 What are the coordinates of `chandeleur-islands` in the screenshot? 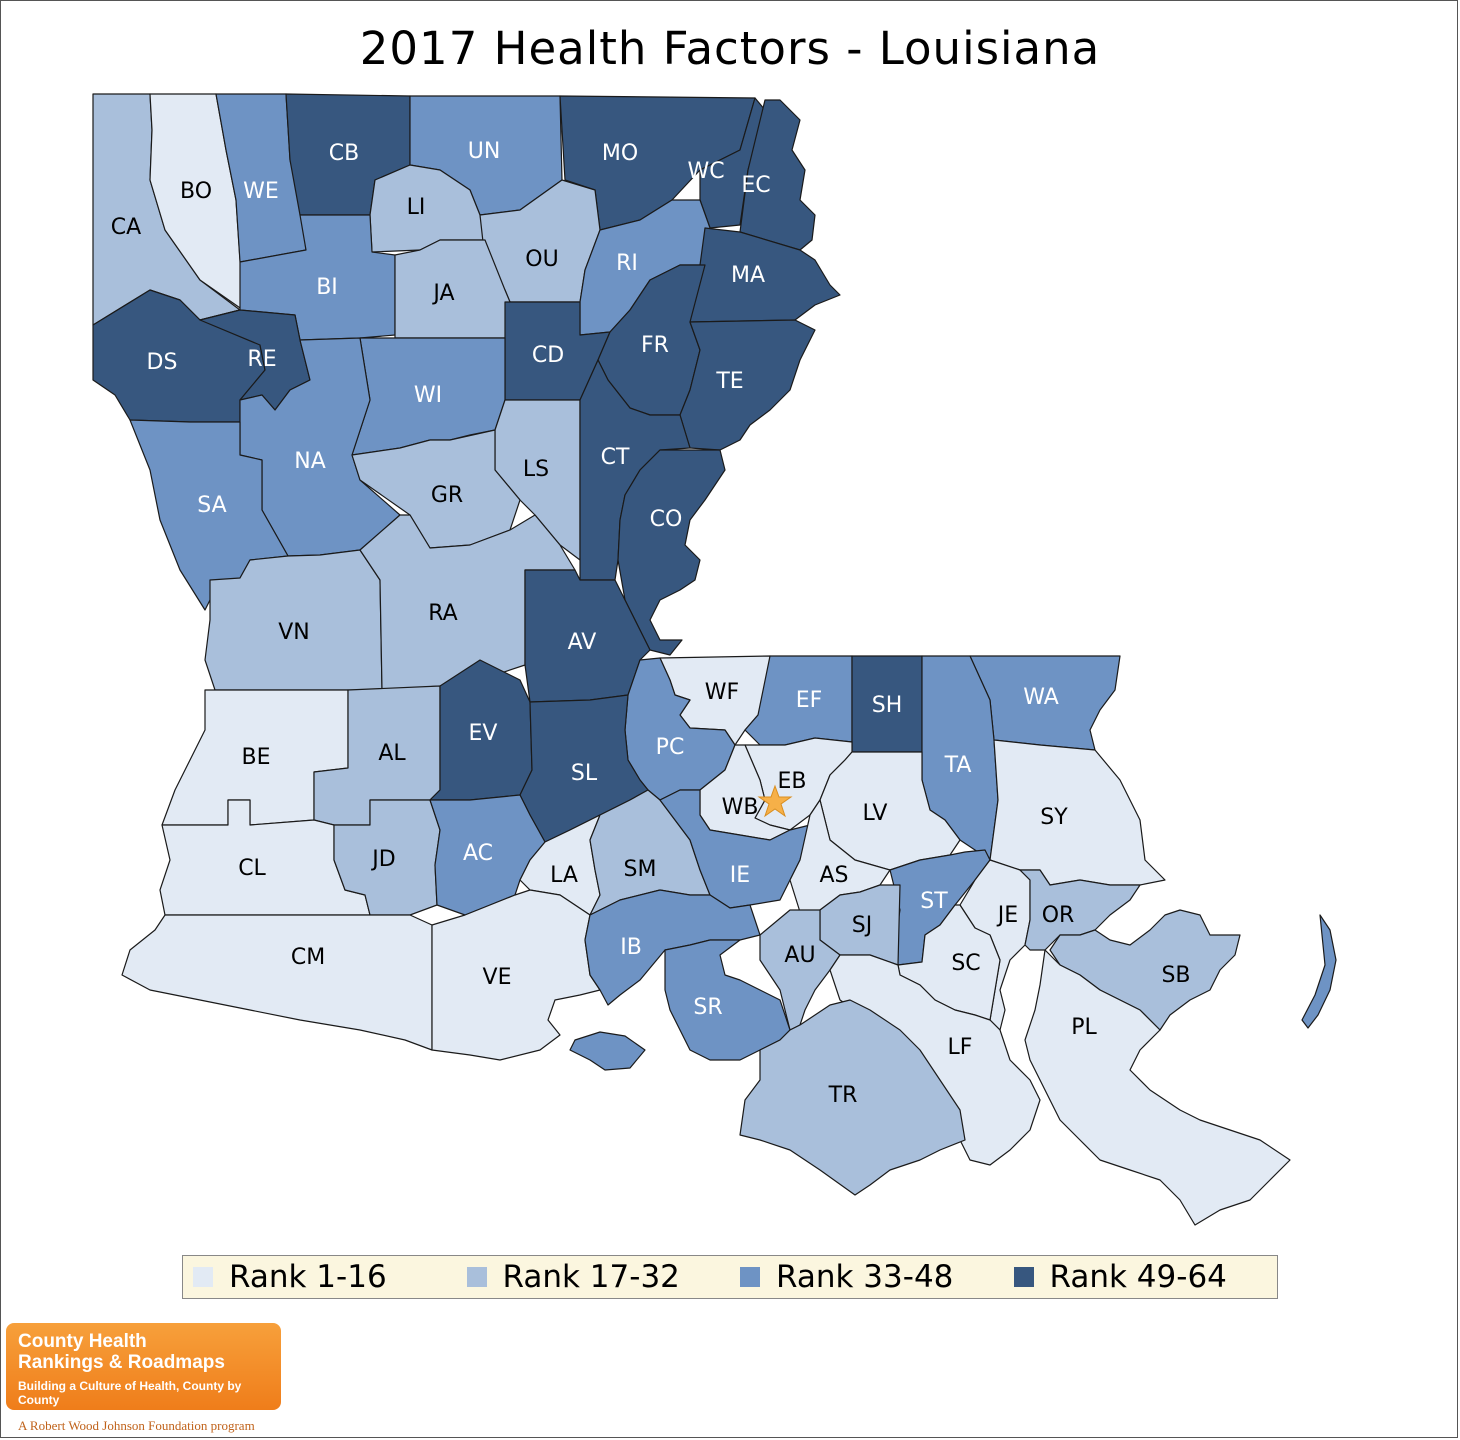 It's located at (1319, 971).